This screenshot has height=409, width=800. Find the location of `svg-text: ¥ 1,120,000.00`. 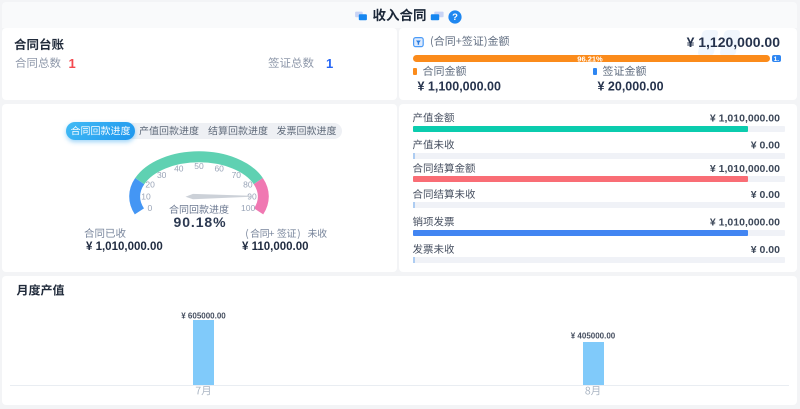

svg-text: ¥ 1,120,000.00 is located at coordinates (734, 42).